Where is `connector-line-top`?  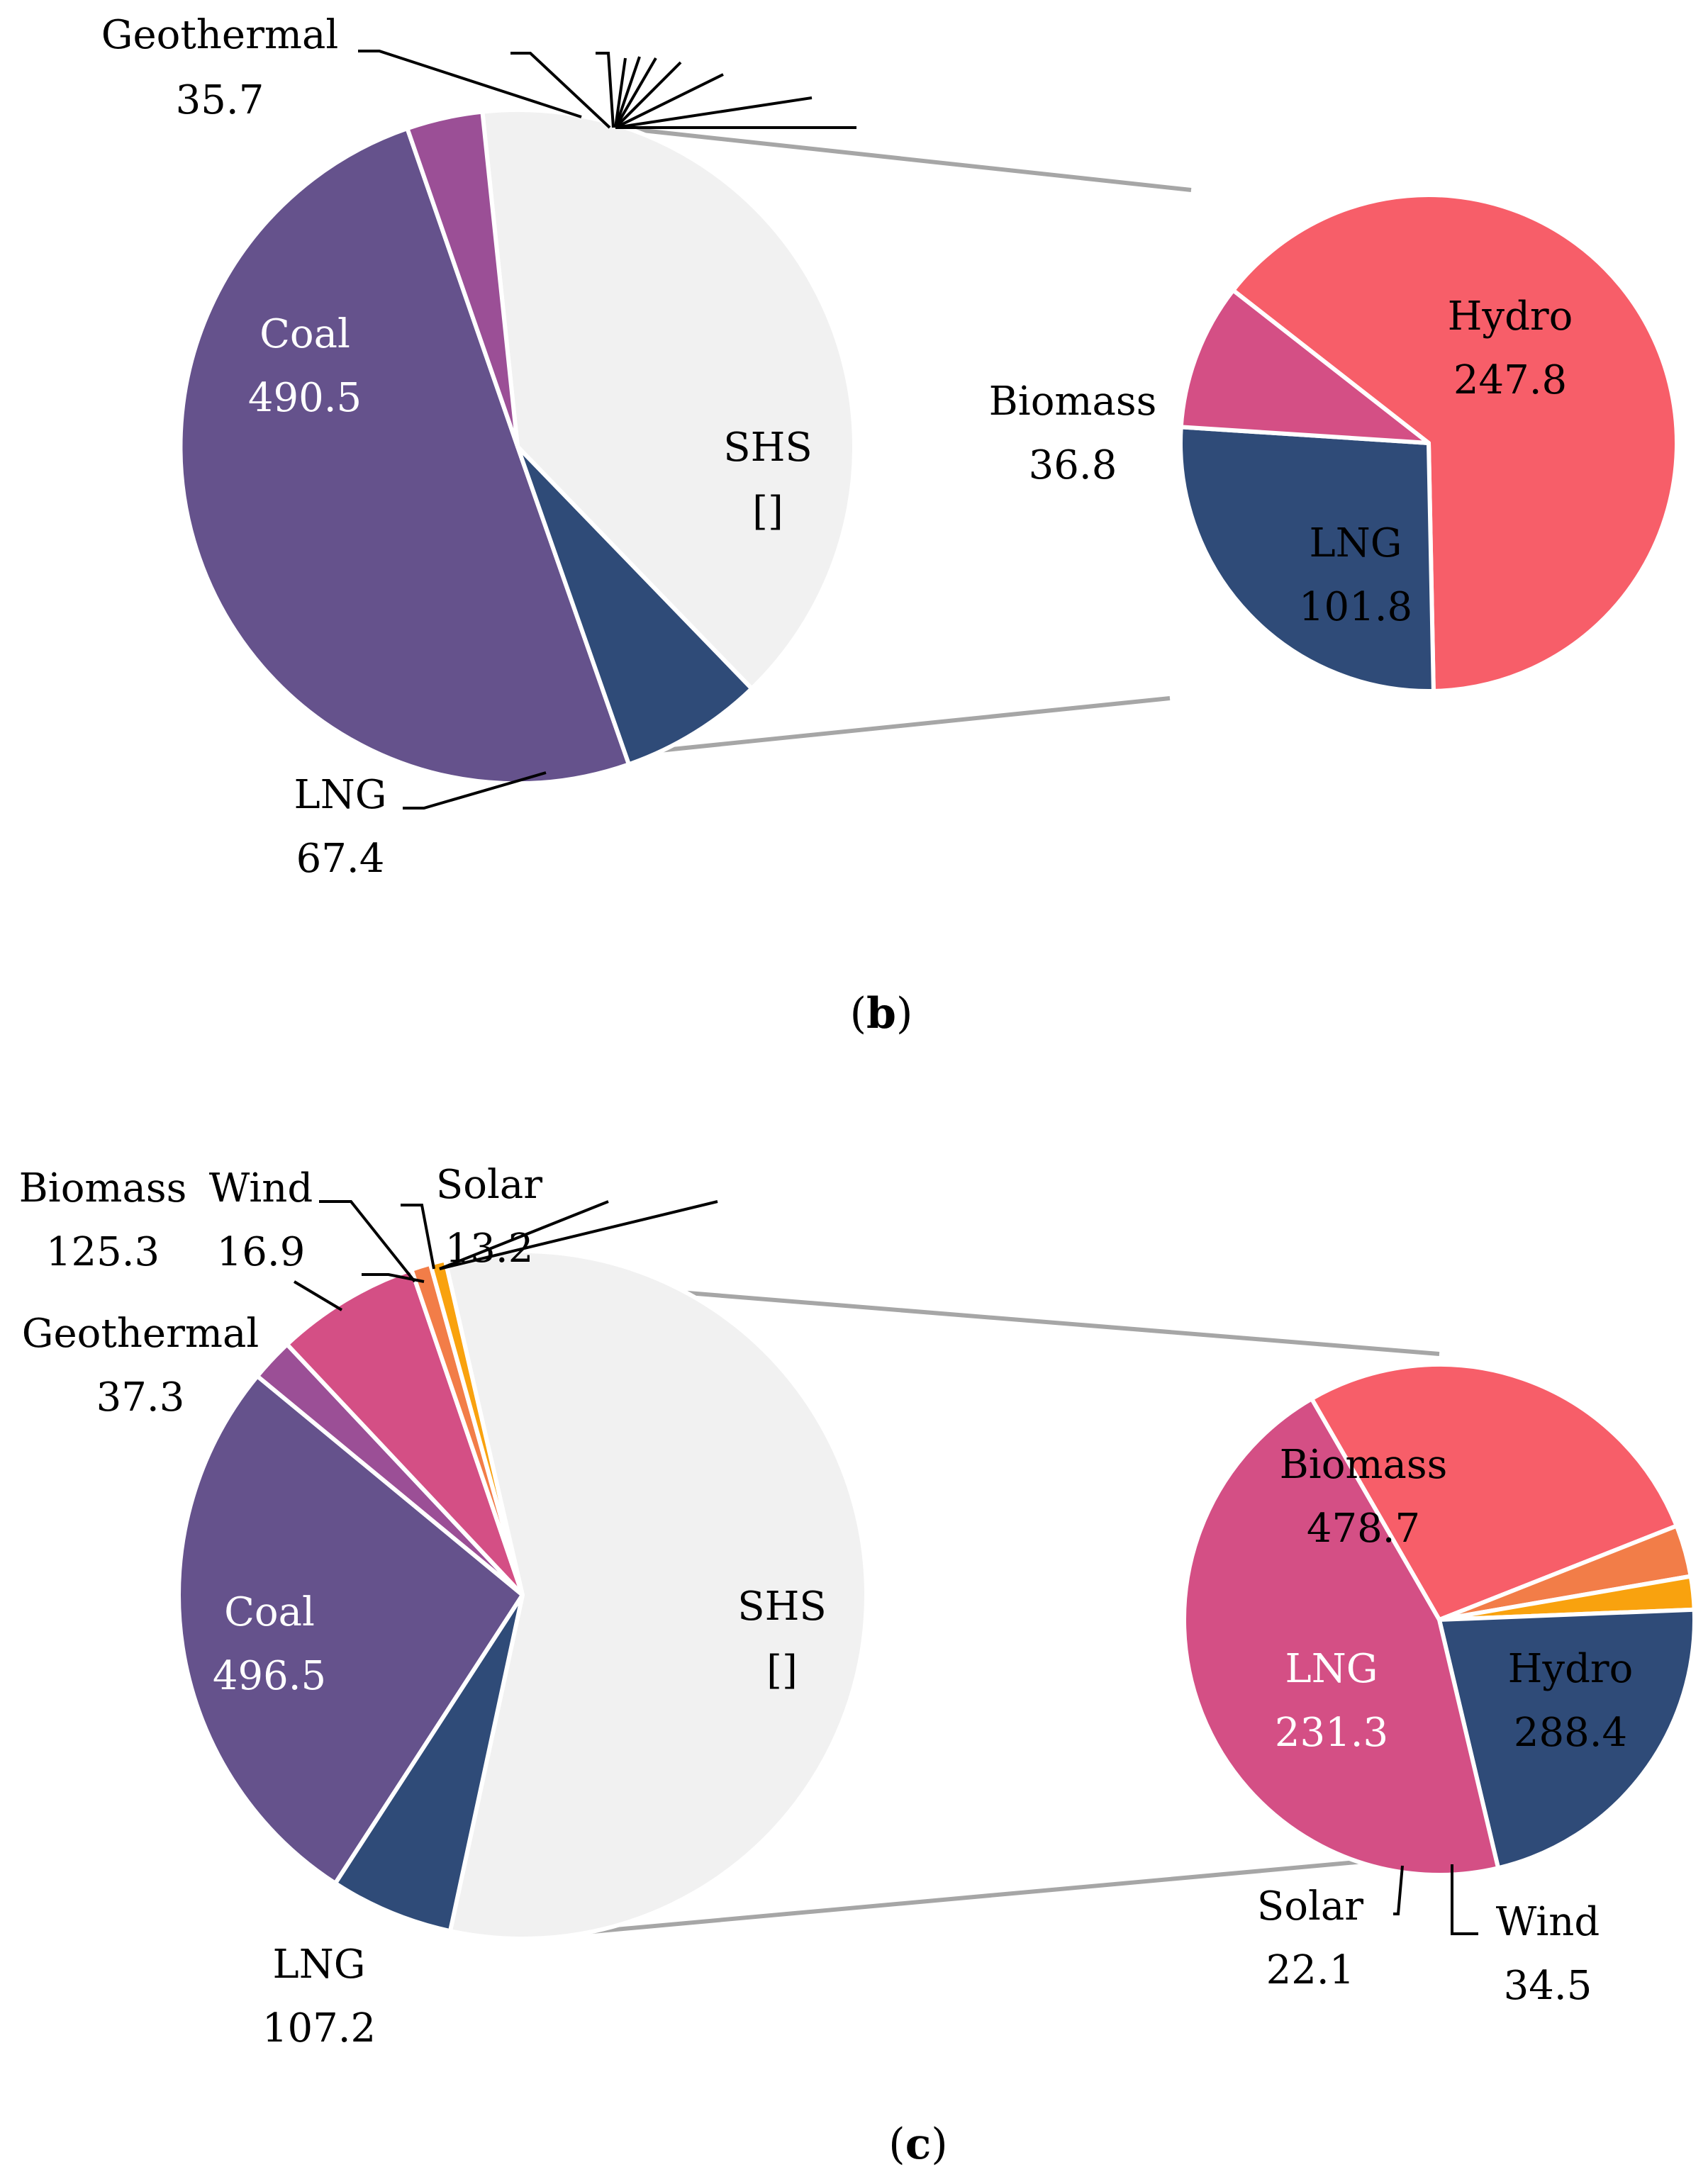 connector-line-top is located at coordinates (904, 159).